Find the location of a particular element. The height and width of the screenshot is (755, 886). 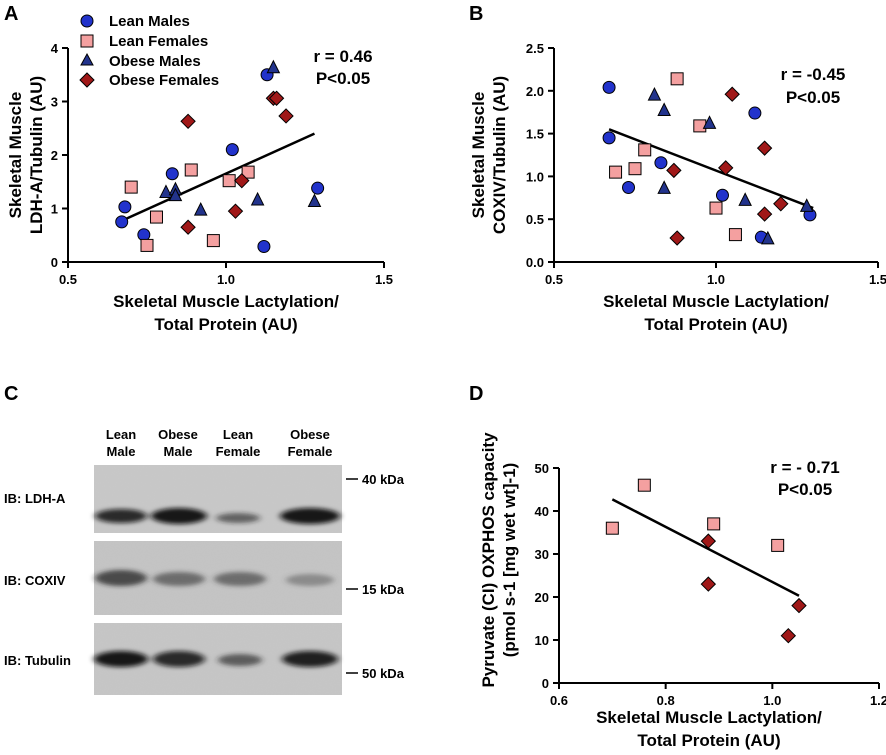

chart-b-ytick-label: 2.5 is located at coordinates (535, 48).